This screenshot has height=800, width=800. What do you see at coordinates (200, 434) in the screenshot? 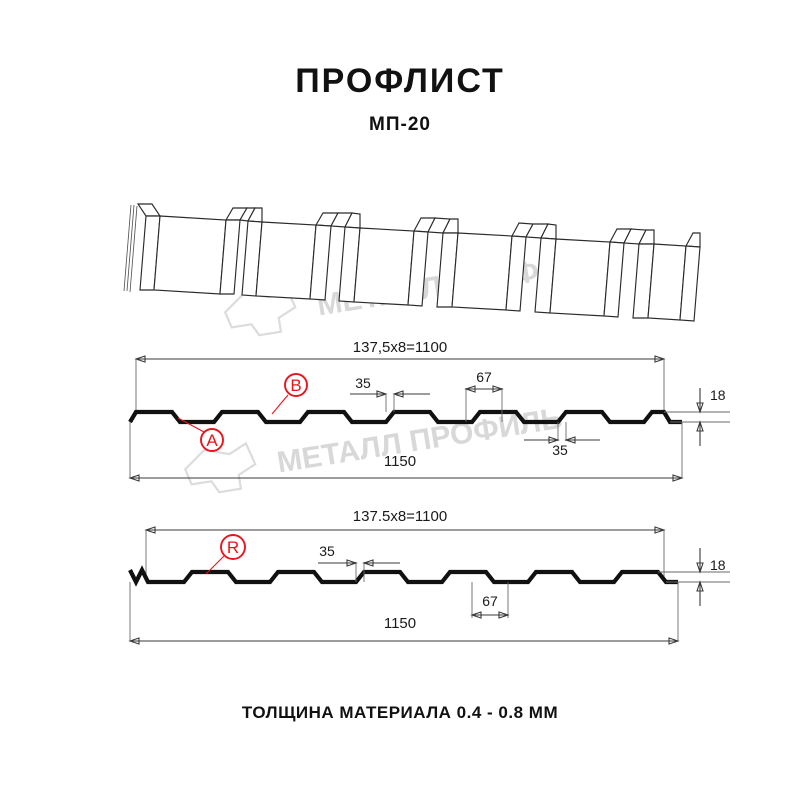
I see `callout-a: A` at bounding box center [200, 434].